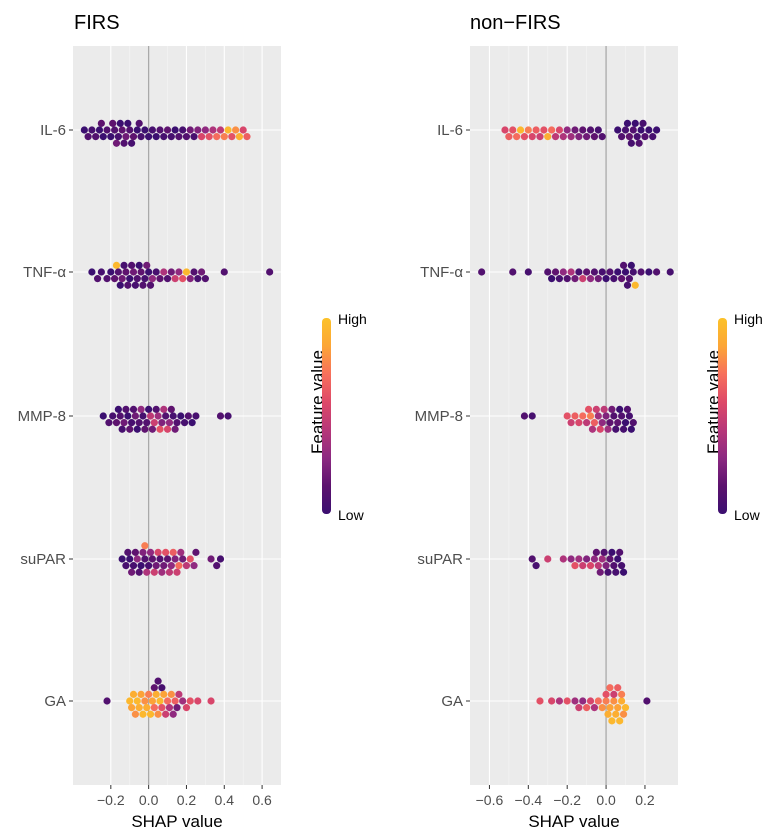 The width and height of the screenshot is (766, 835). I want to click on legend-non-firs: Feature value High Low, so click(731, 420).